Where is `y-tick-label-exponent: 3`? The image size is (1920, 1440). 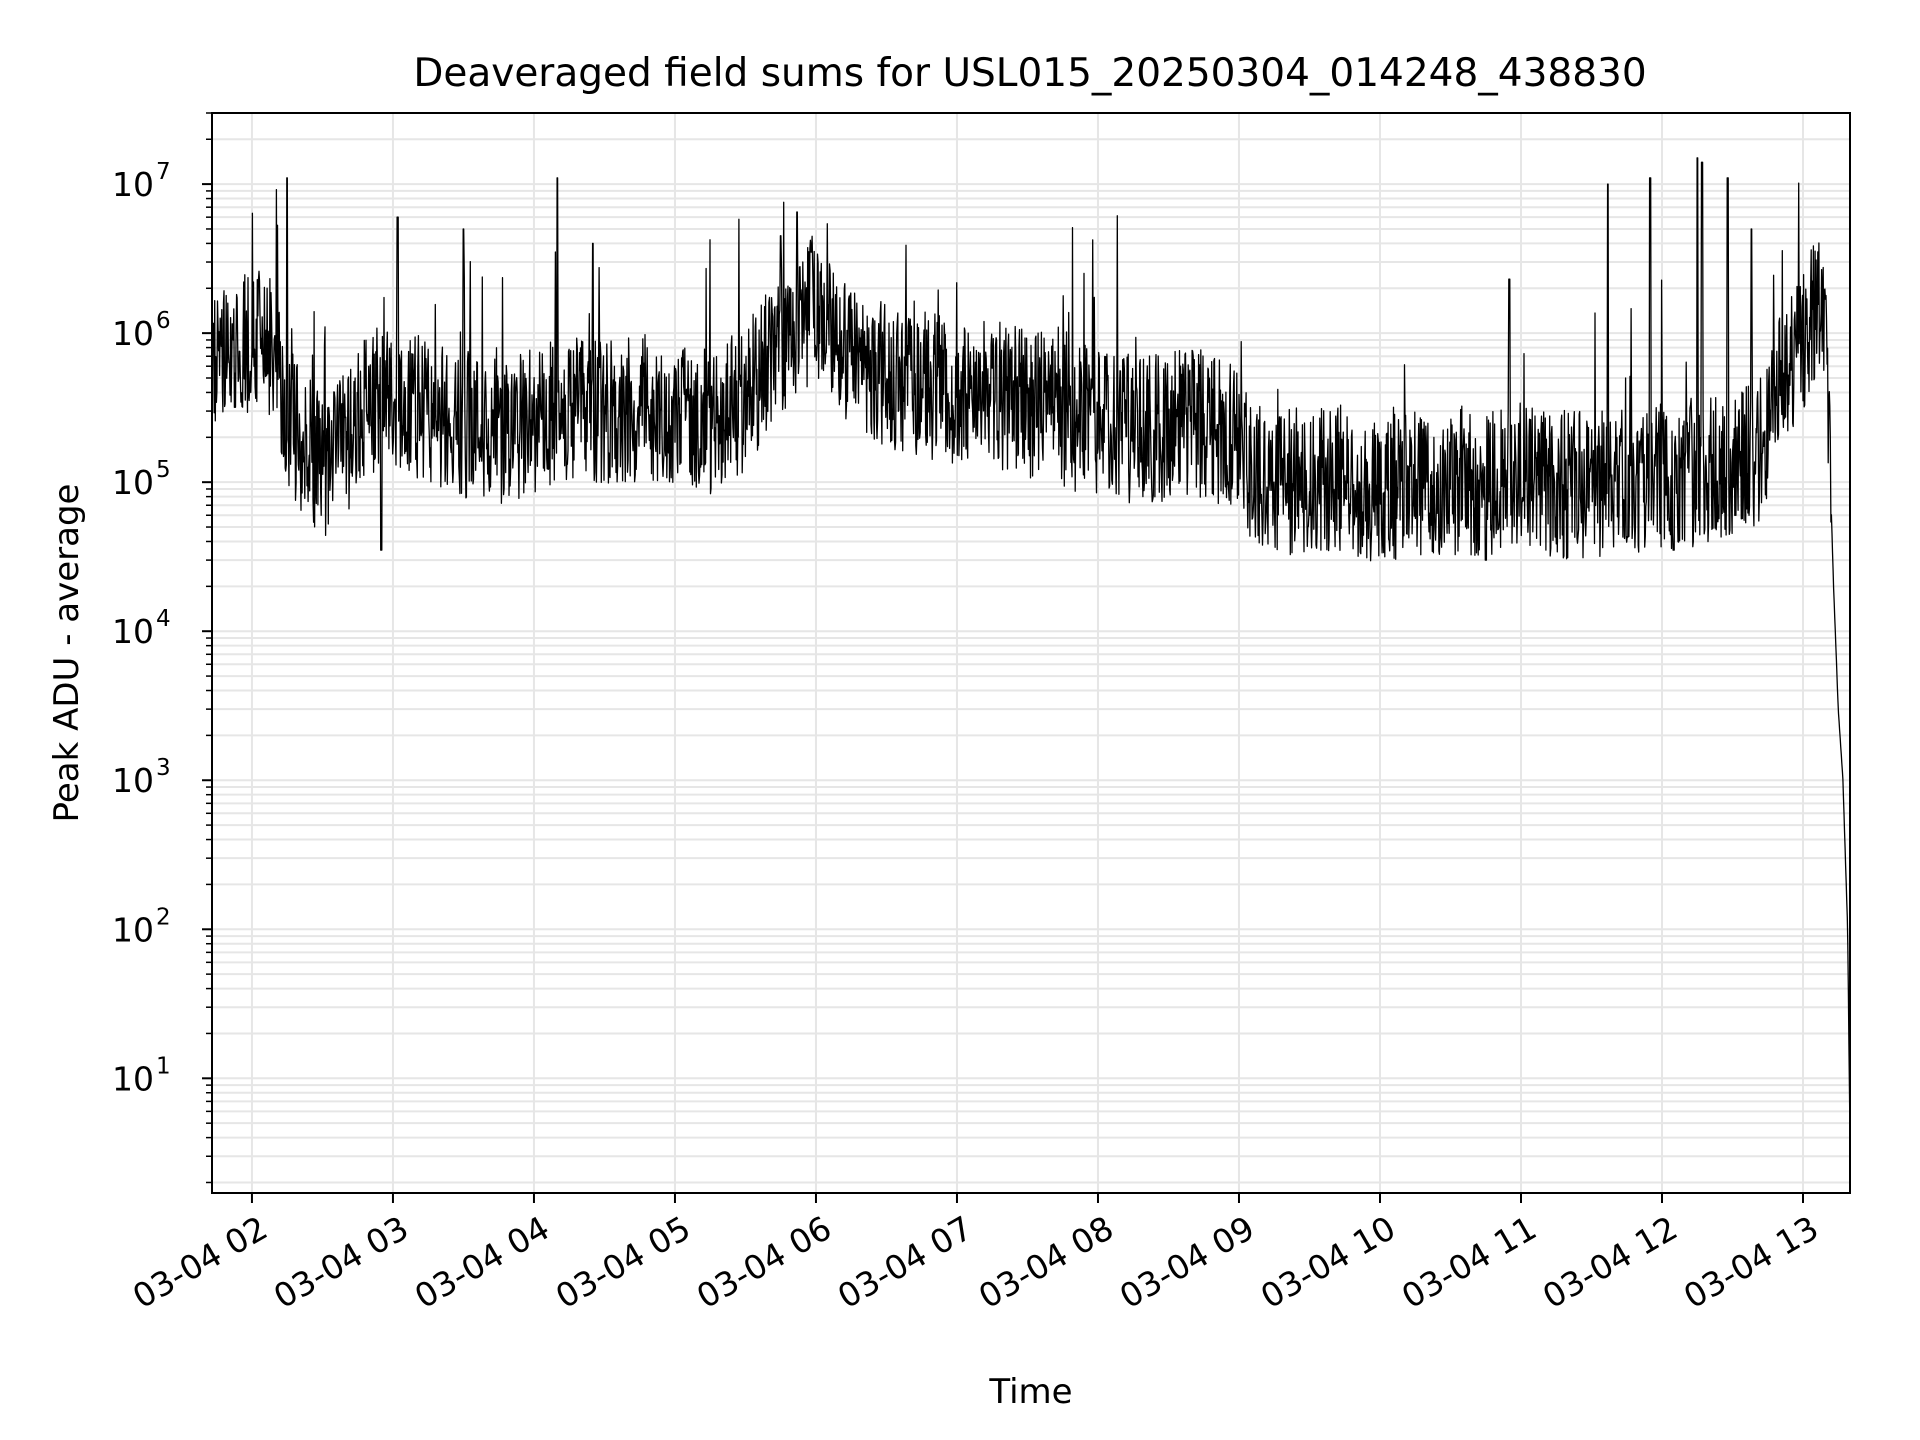
y-tick-label-exponent: 3 is located at coordinates (163, 768).